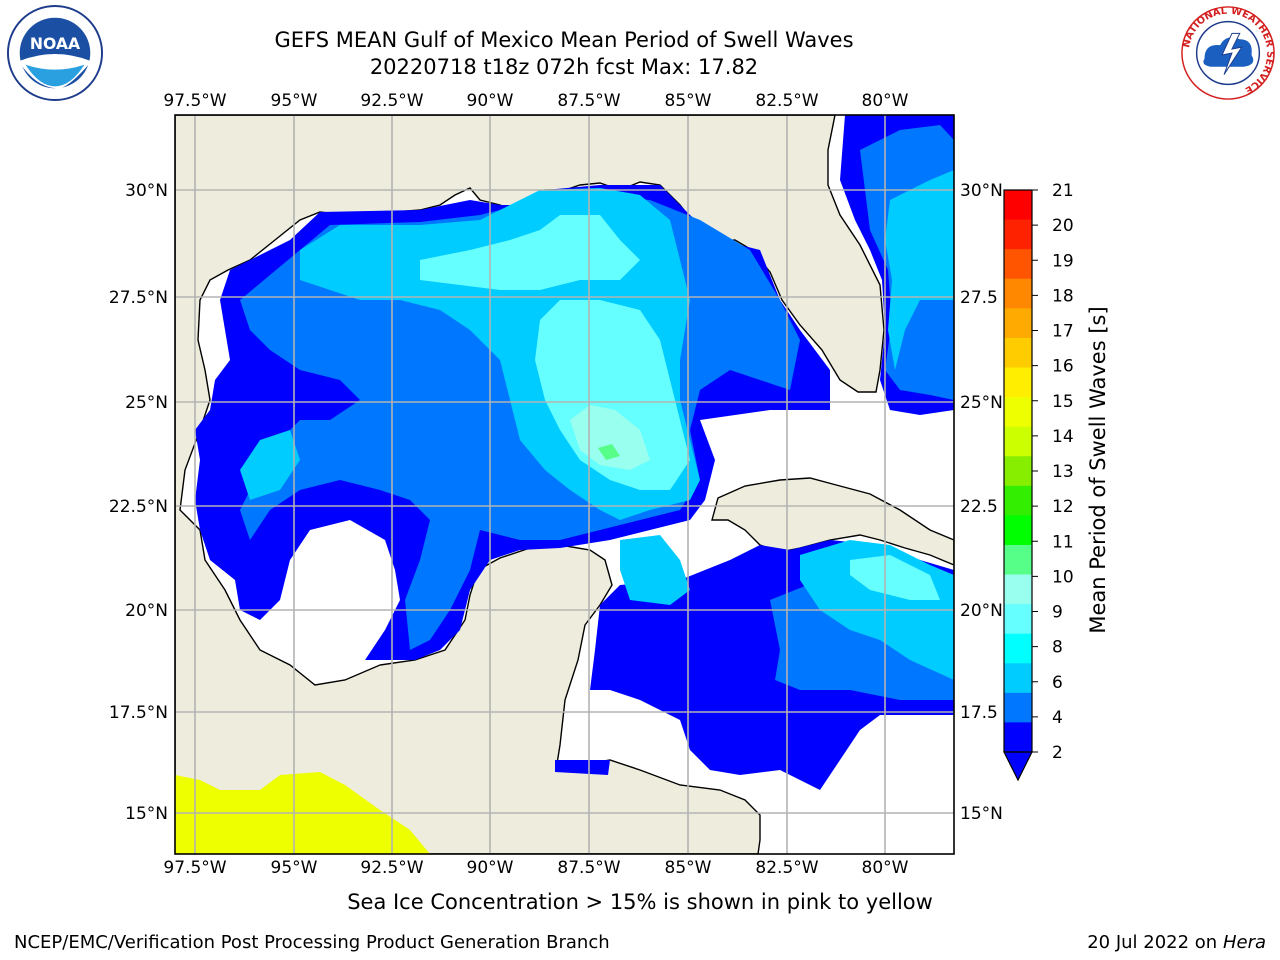 The image size is (1280, 960). I want to click on colorbar-tick-label: 14, so click(1063, 437).